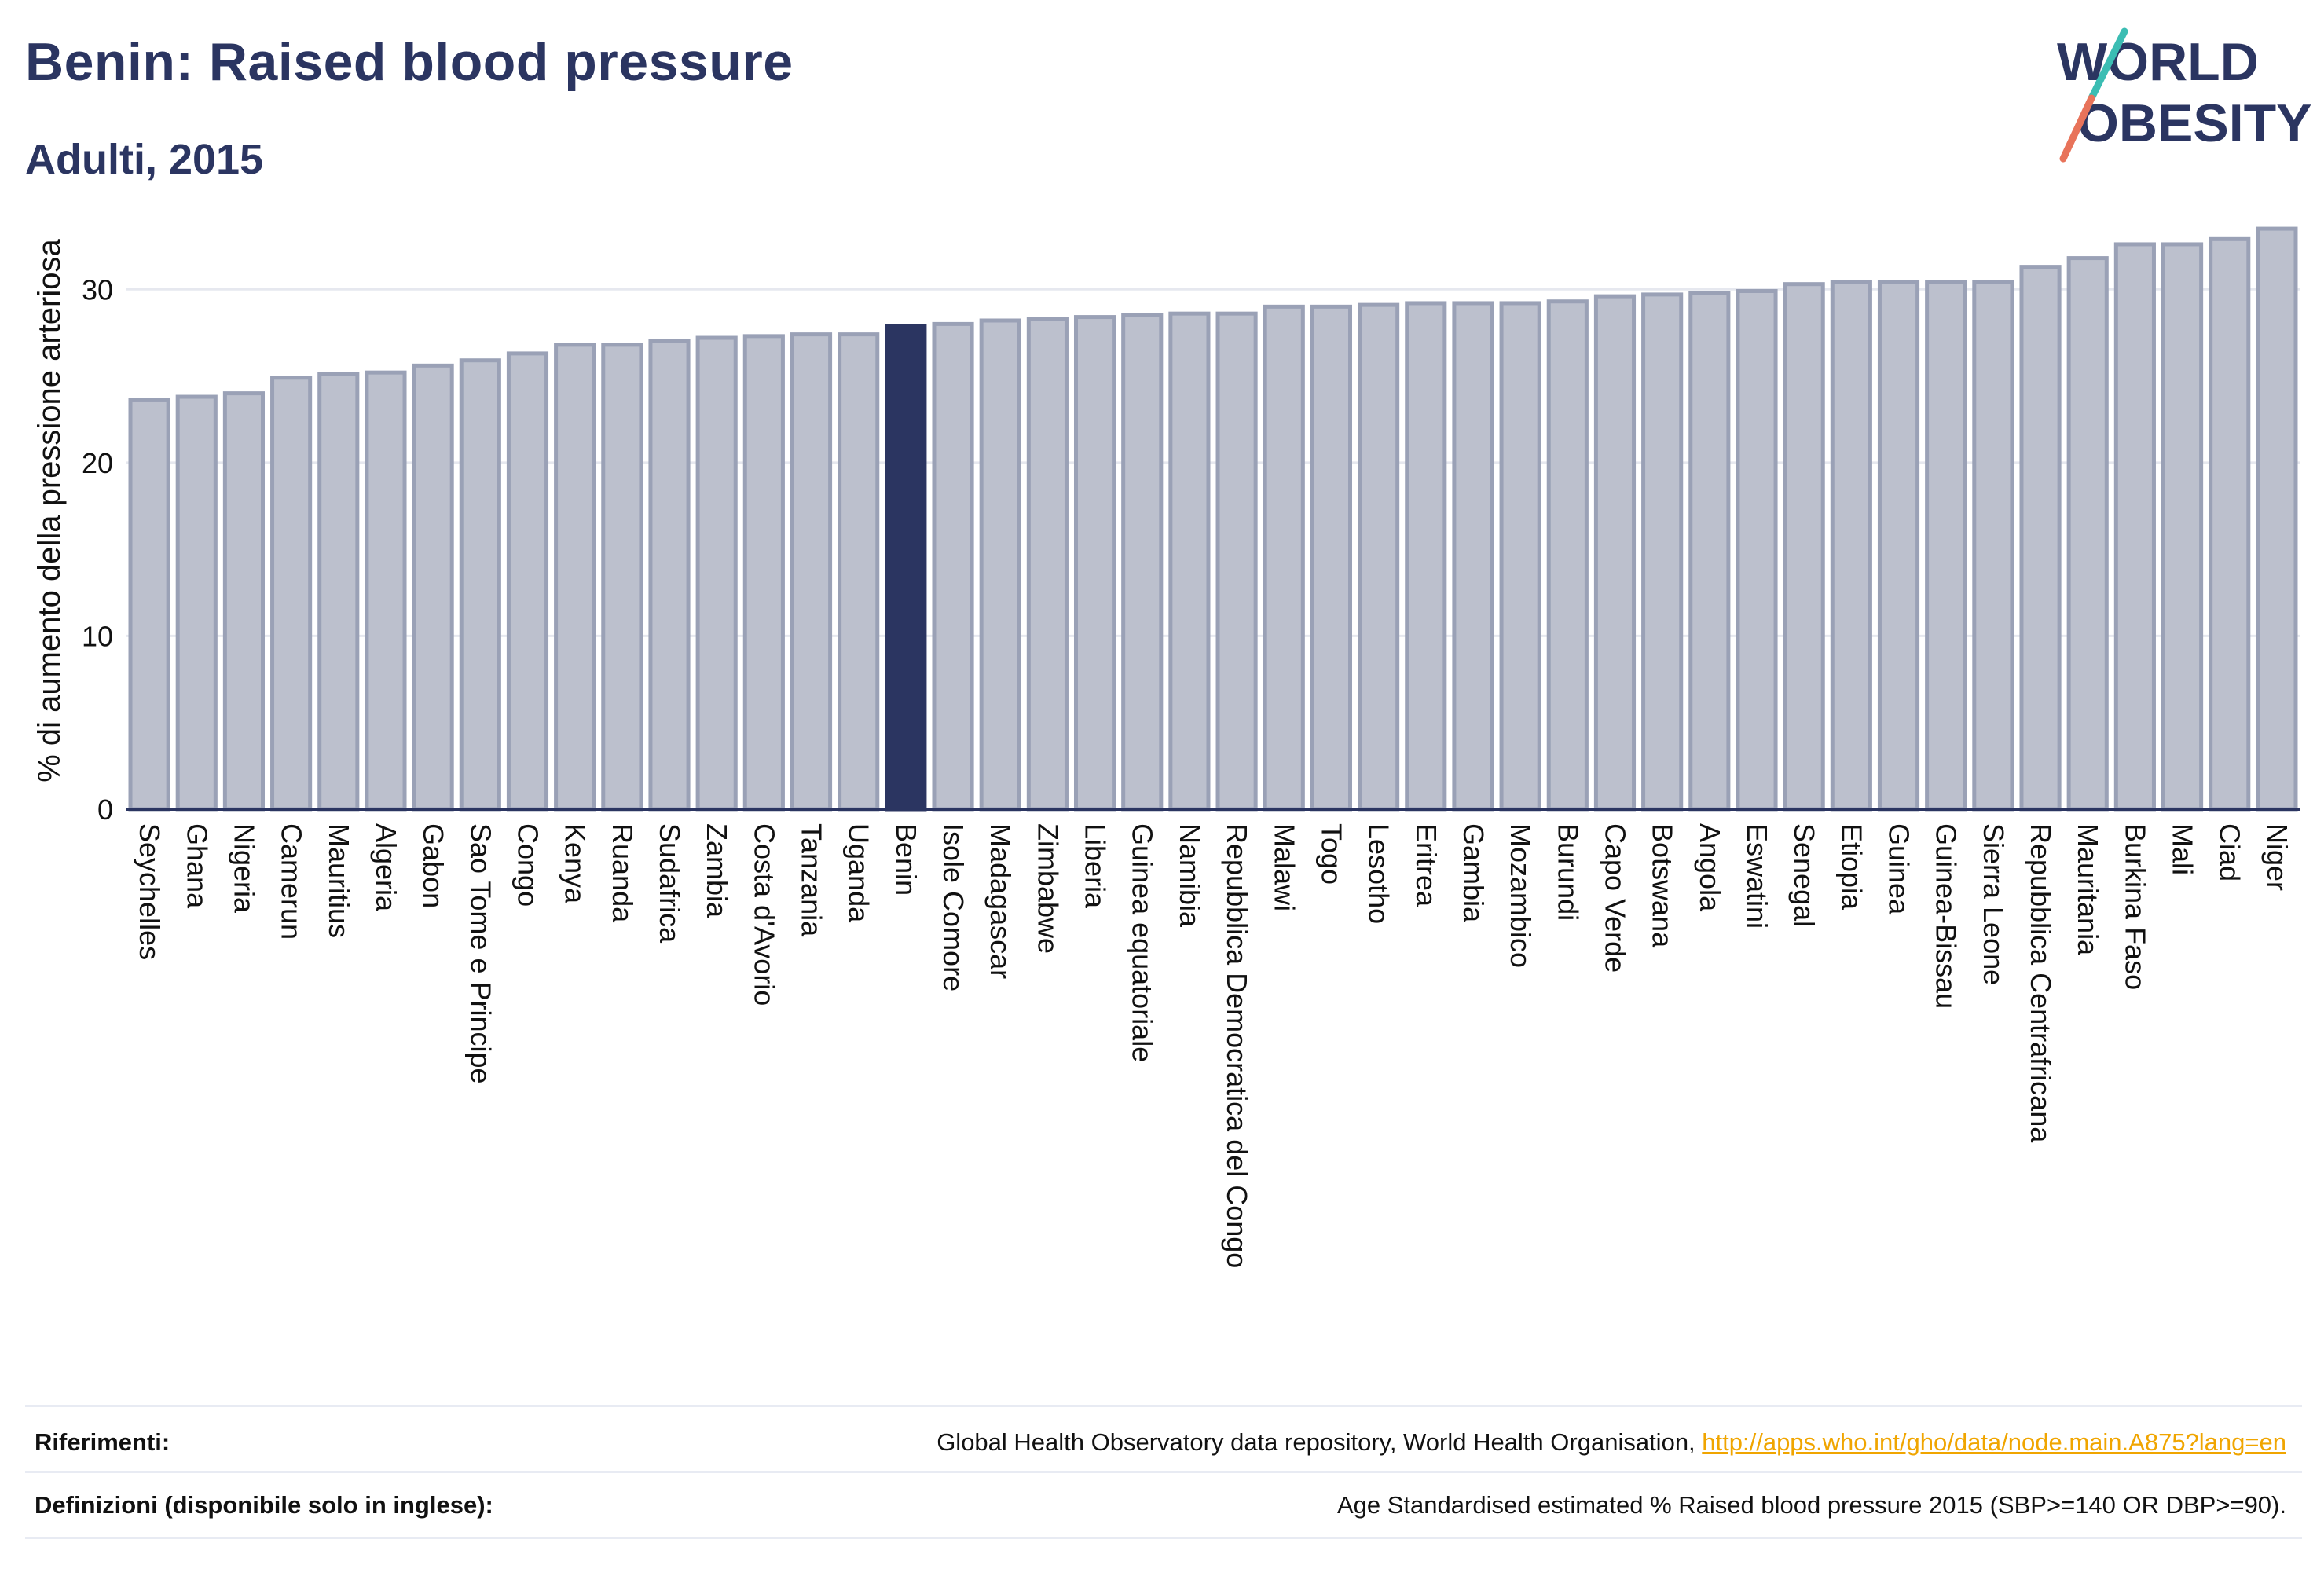 The width and height of the screenshot is (2324, 1576). What do you see at coordinates (102, 1442) in the screenshot?
I see `references-label: Riferimenti:` at bounding box center [102, 1442].